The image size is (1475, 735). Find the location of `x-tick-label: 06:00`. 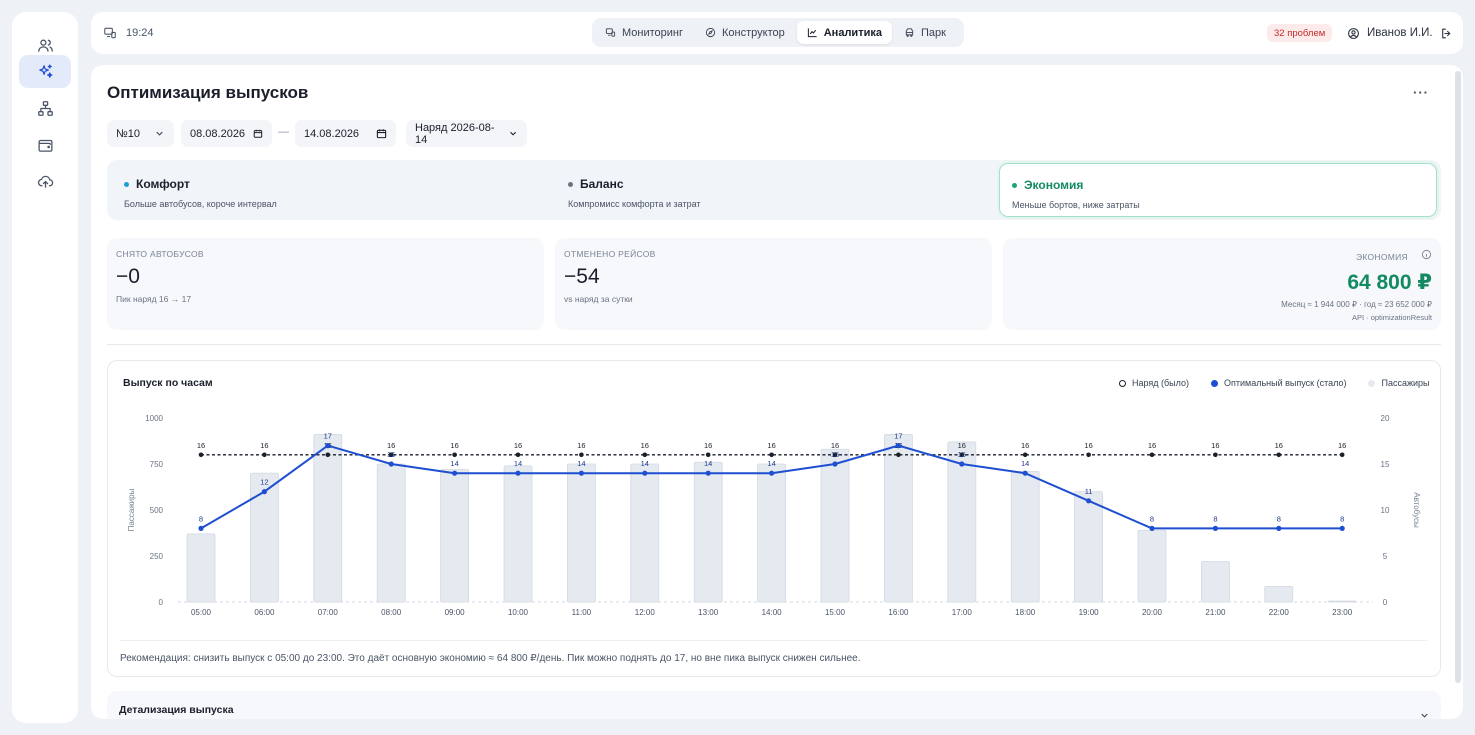

x-tick-label: 06:00 is located at coordinates (264, 612).